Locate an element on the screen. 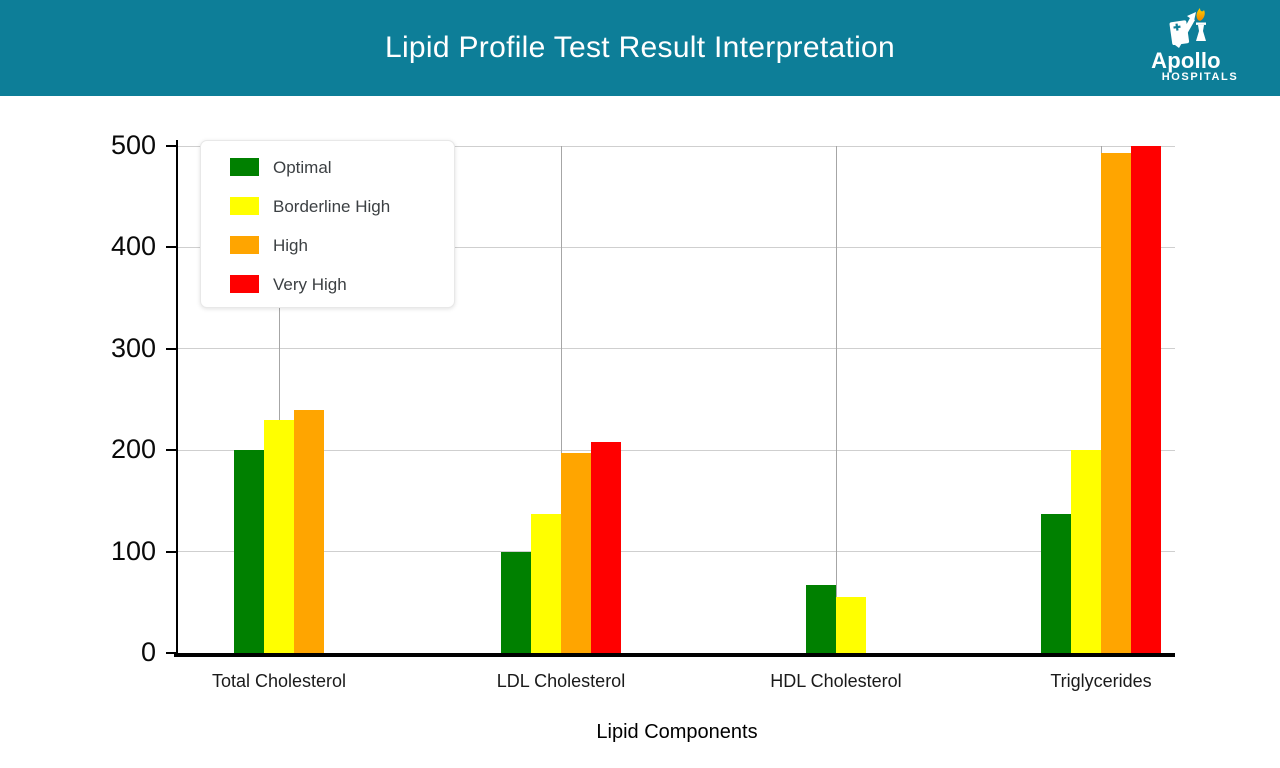  chart-legend: Optimal Borderline High High Very High is located at coordinates (327, 224).